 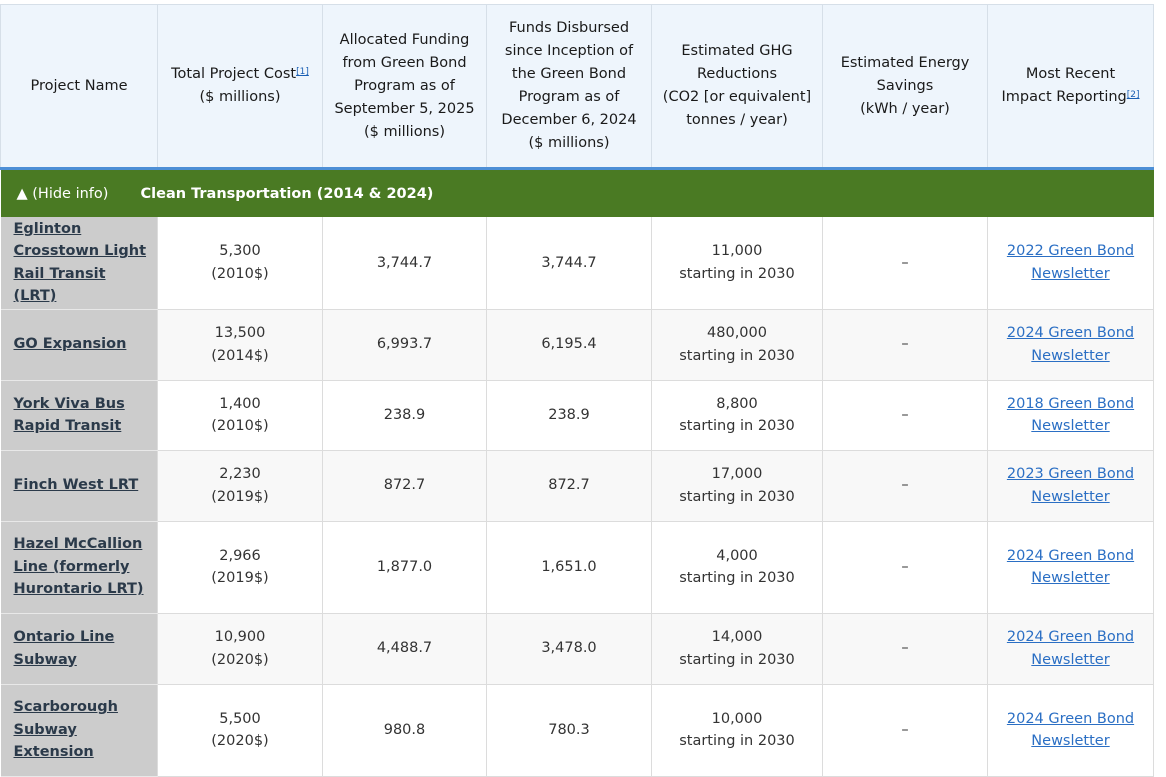 What do you see at coordinates (240, 333) in the screenshot?
I see `total-cost-value: 13,500` at bounding box center [240, 333].